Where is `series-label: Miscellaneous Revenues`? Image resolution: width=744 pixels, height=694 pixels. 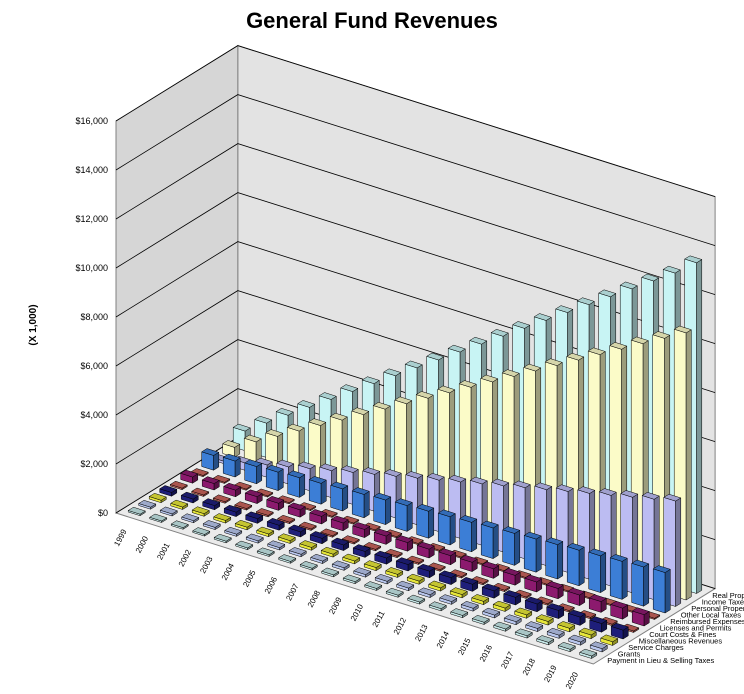 series-label: Miscellaneous Revenues is located at coordinates (681, 641).